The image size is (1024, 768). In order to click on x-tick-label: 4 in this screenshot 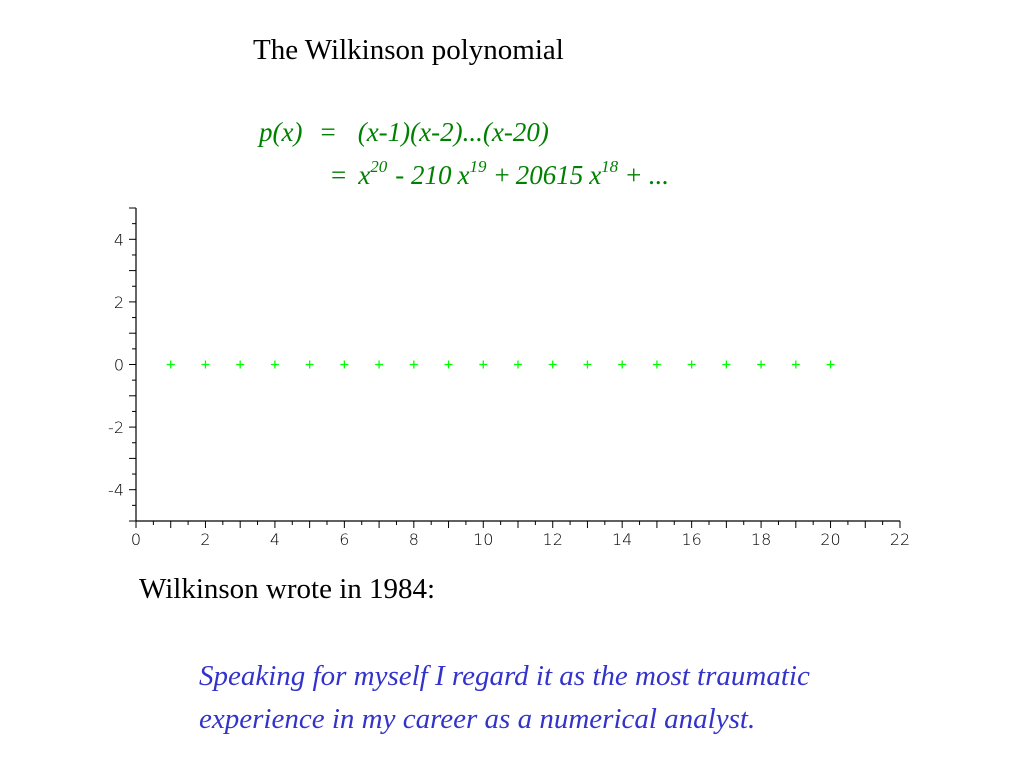, I will do `click(275, 539)`.